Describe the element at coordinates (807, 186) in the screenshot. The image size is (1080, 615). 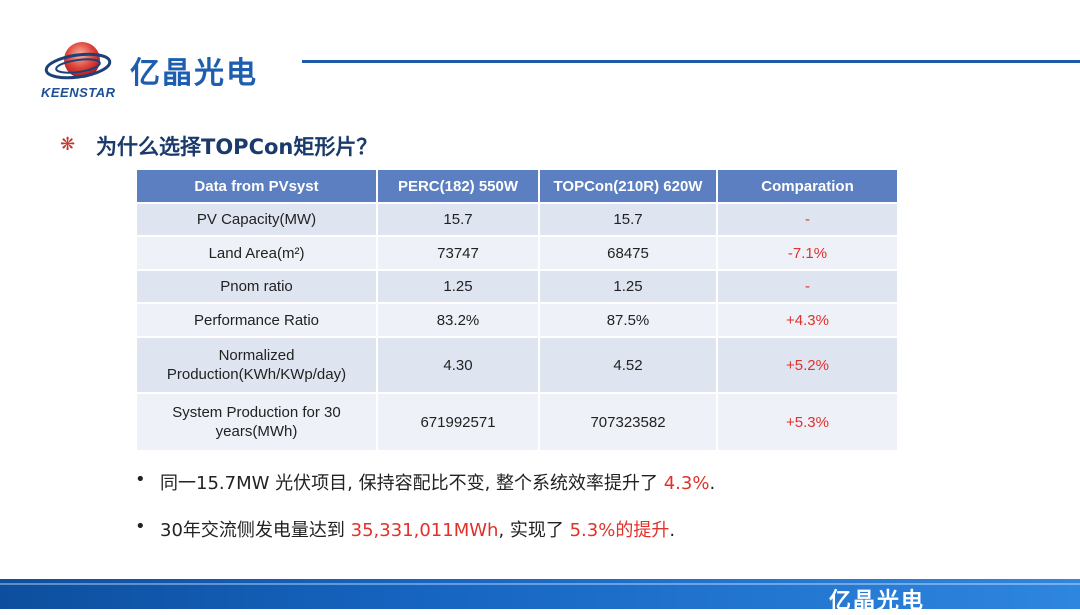
I see `column-header: Comparation` at that location.